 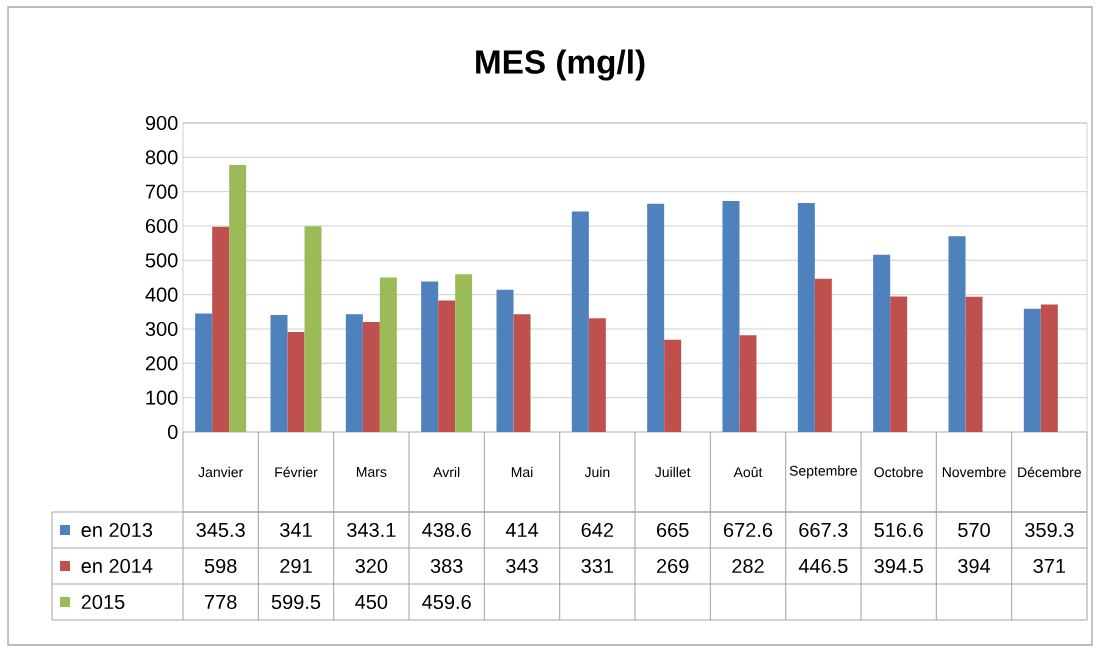 What do you see at coordinates (161, 363) in the screenshot?
I see `y-tick-label: 200` at bounding box center [161, 363].